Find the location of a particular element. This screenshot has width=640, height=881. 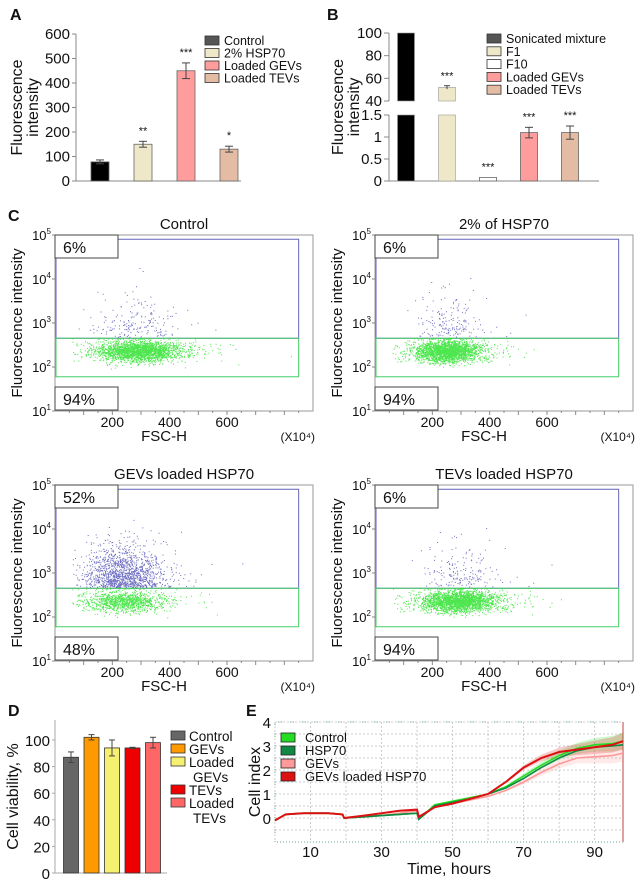

x-tick-label: 600 is located at coordinates (547, 672).